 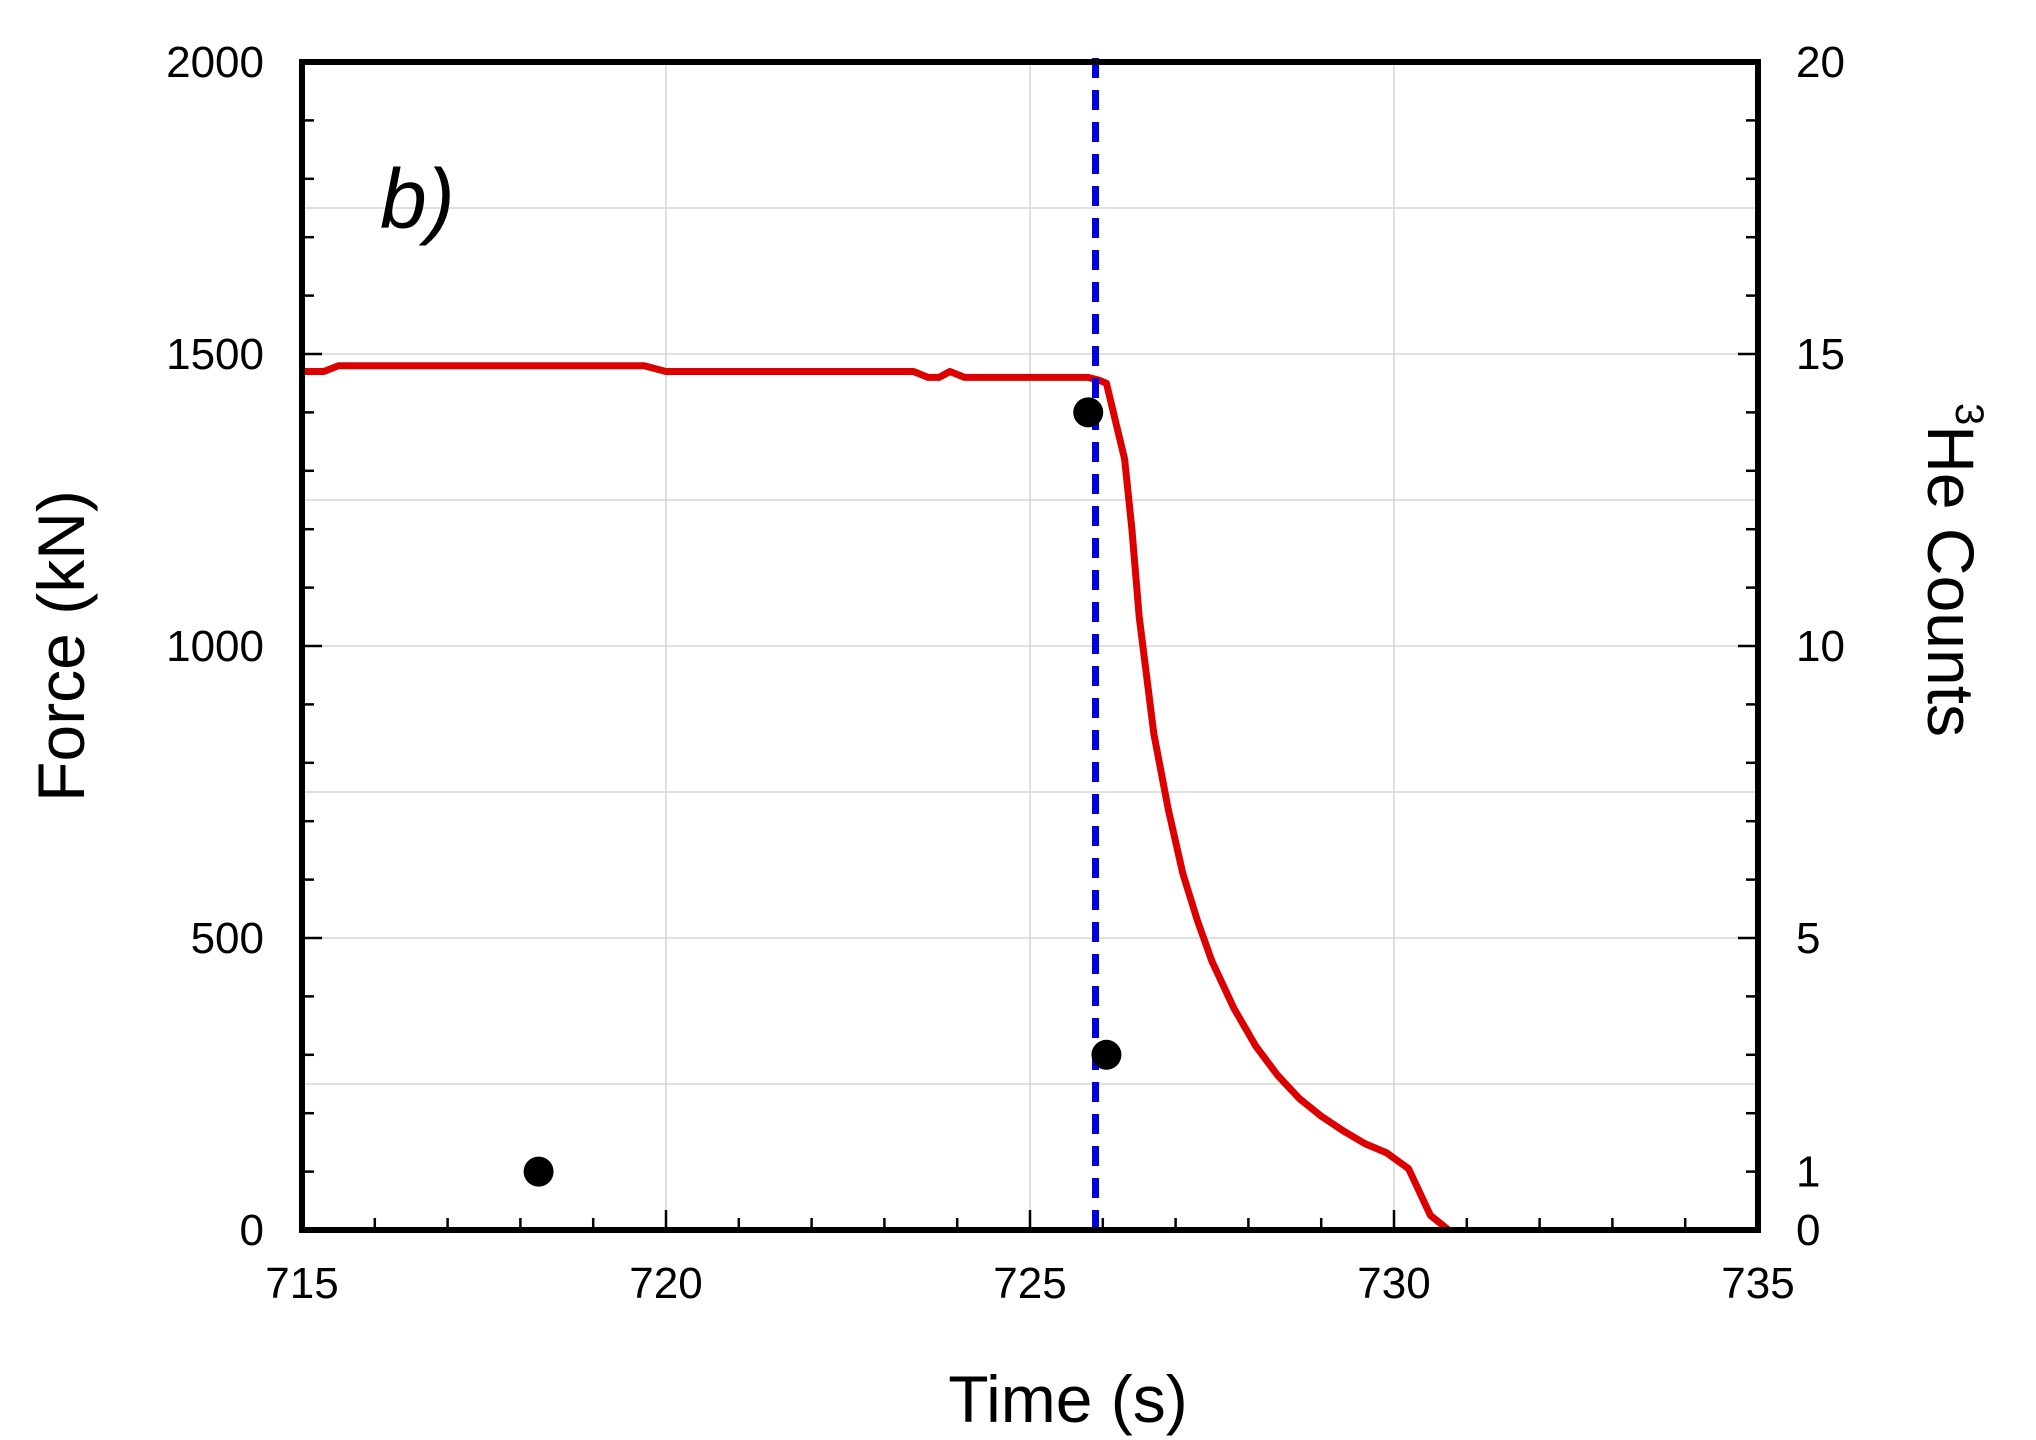 What do you see at coordinates (1969, 414) in the screenshot?
I see `y2-axis-title-superscript: 3` at bounding box center [1969, 414].